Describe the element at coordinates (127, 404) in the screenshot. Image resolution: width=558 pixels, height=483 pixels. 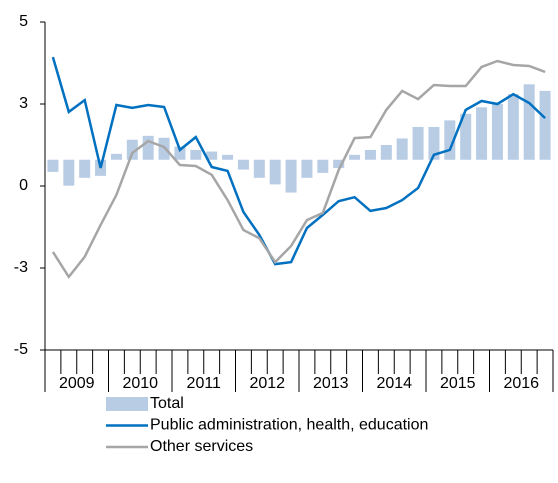
I see `legend-swatch` at that location.